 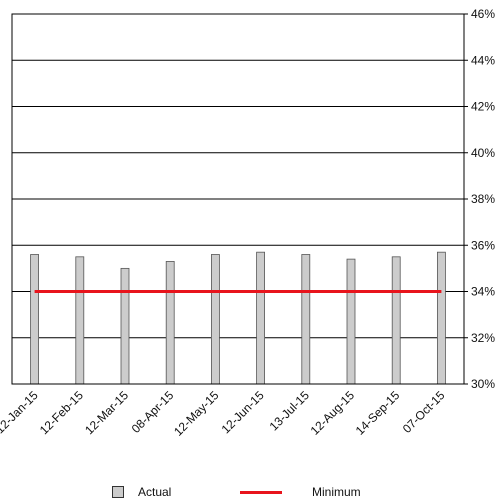 What do you see at coordinates (118, 492) in the screenshot?
I see `legend-swatch-actual` at bounding box center [118, 492].